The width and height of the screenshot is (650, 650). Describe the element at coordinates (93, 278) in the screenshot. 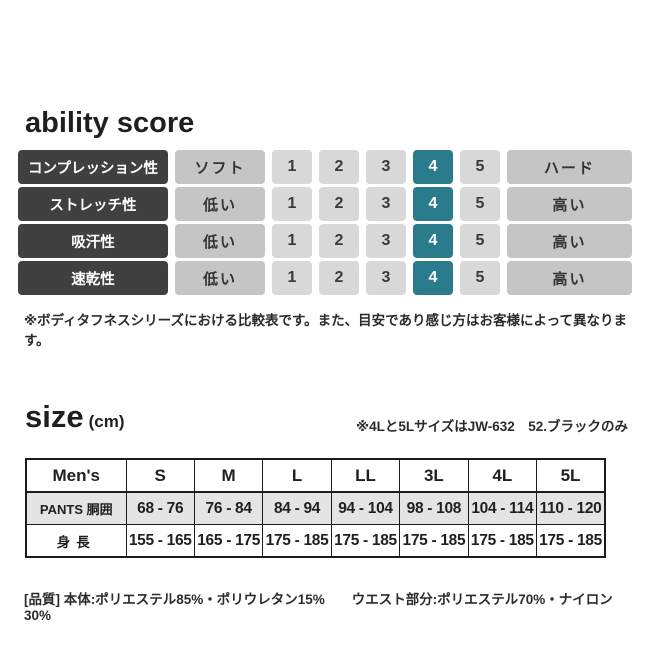

I see `ability-row-label: 速乾性` at that location.